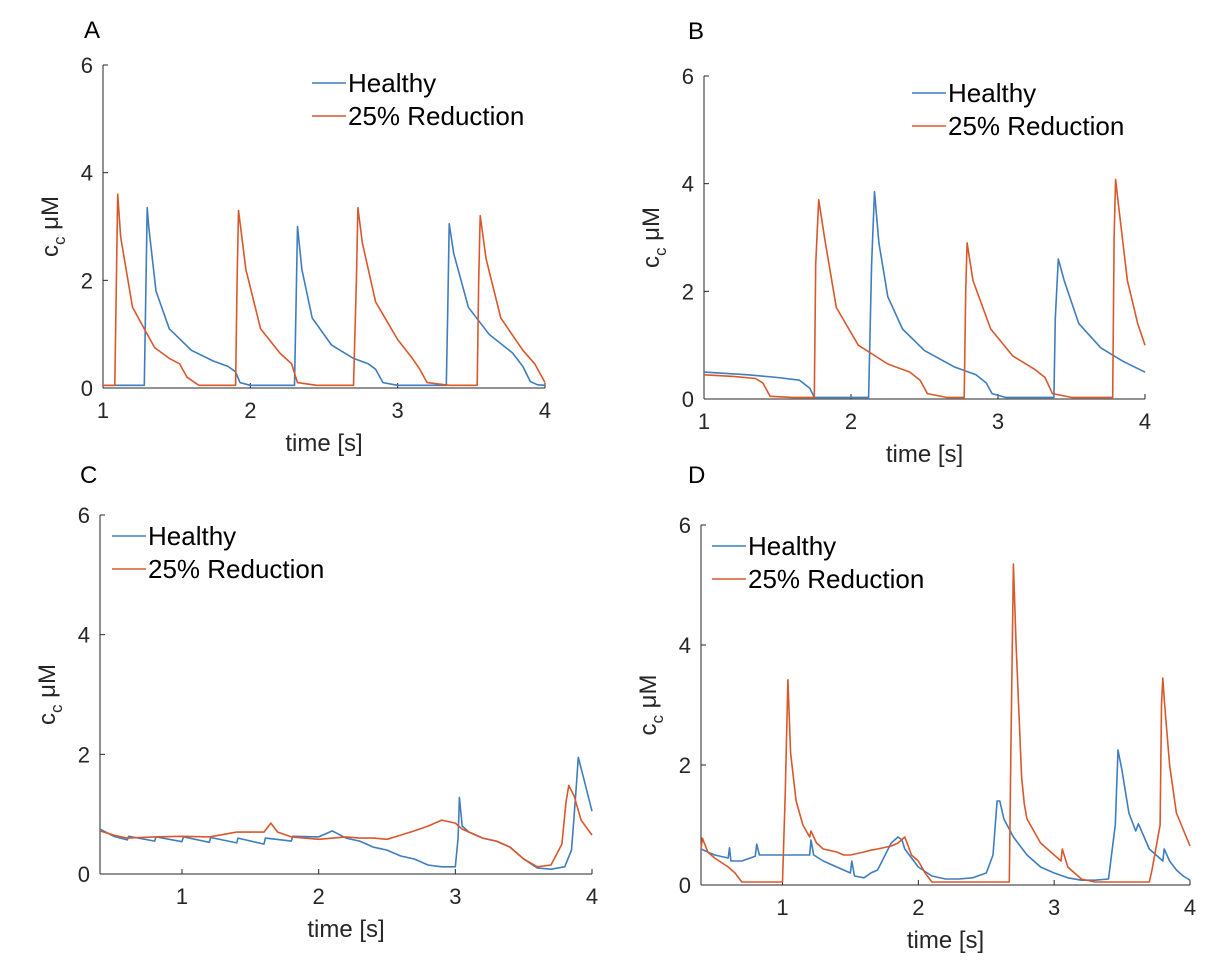 This screenshot has height=976, width=1226. Describe the element at coordinates (92, 30) in the screenshot. I see `panel-letter: A` at that location.